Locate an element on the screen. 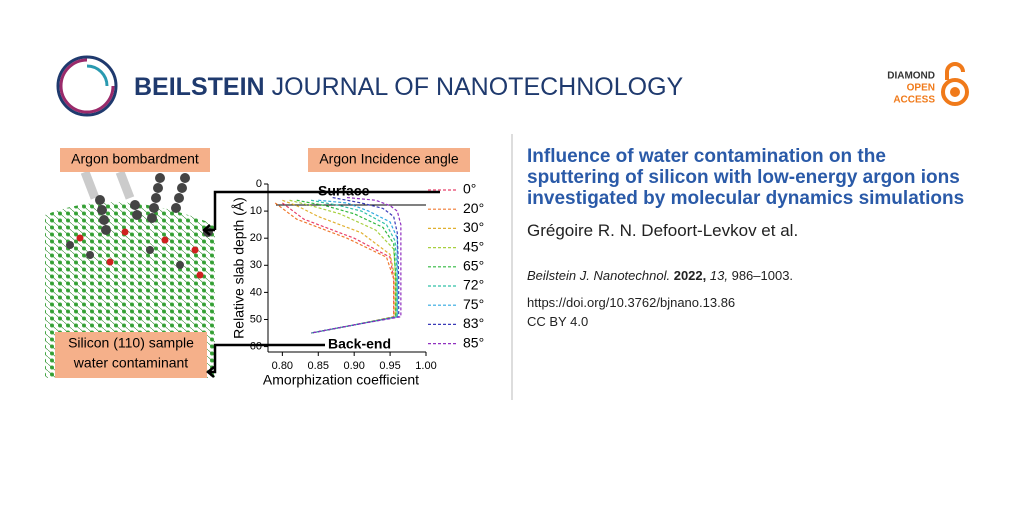 This screenshot has height=512, width=1024. badge-text: DIAMOND is located at coordinates (911, 76).